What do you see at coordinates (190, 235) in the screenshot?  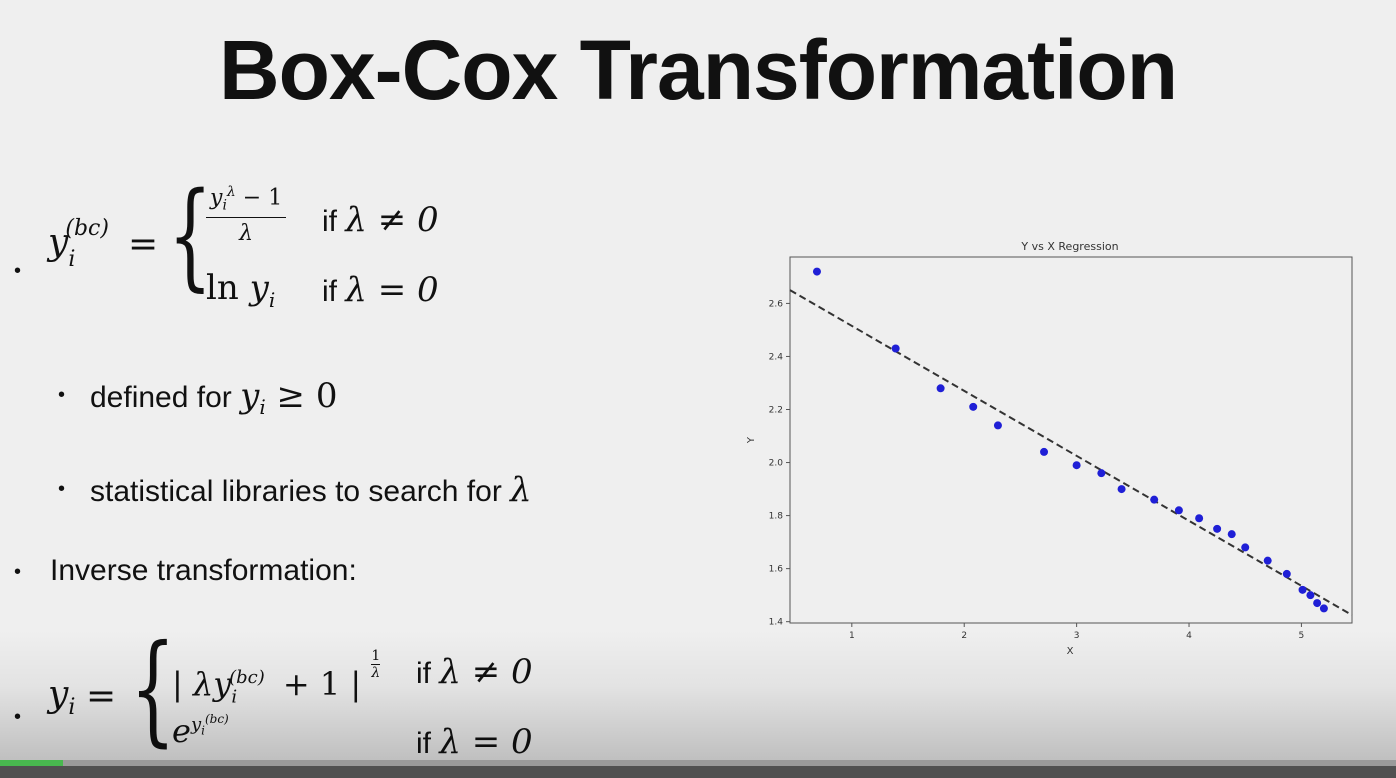 I see `eq1-brace: {` at bounding box center [190, 235].